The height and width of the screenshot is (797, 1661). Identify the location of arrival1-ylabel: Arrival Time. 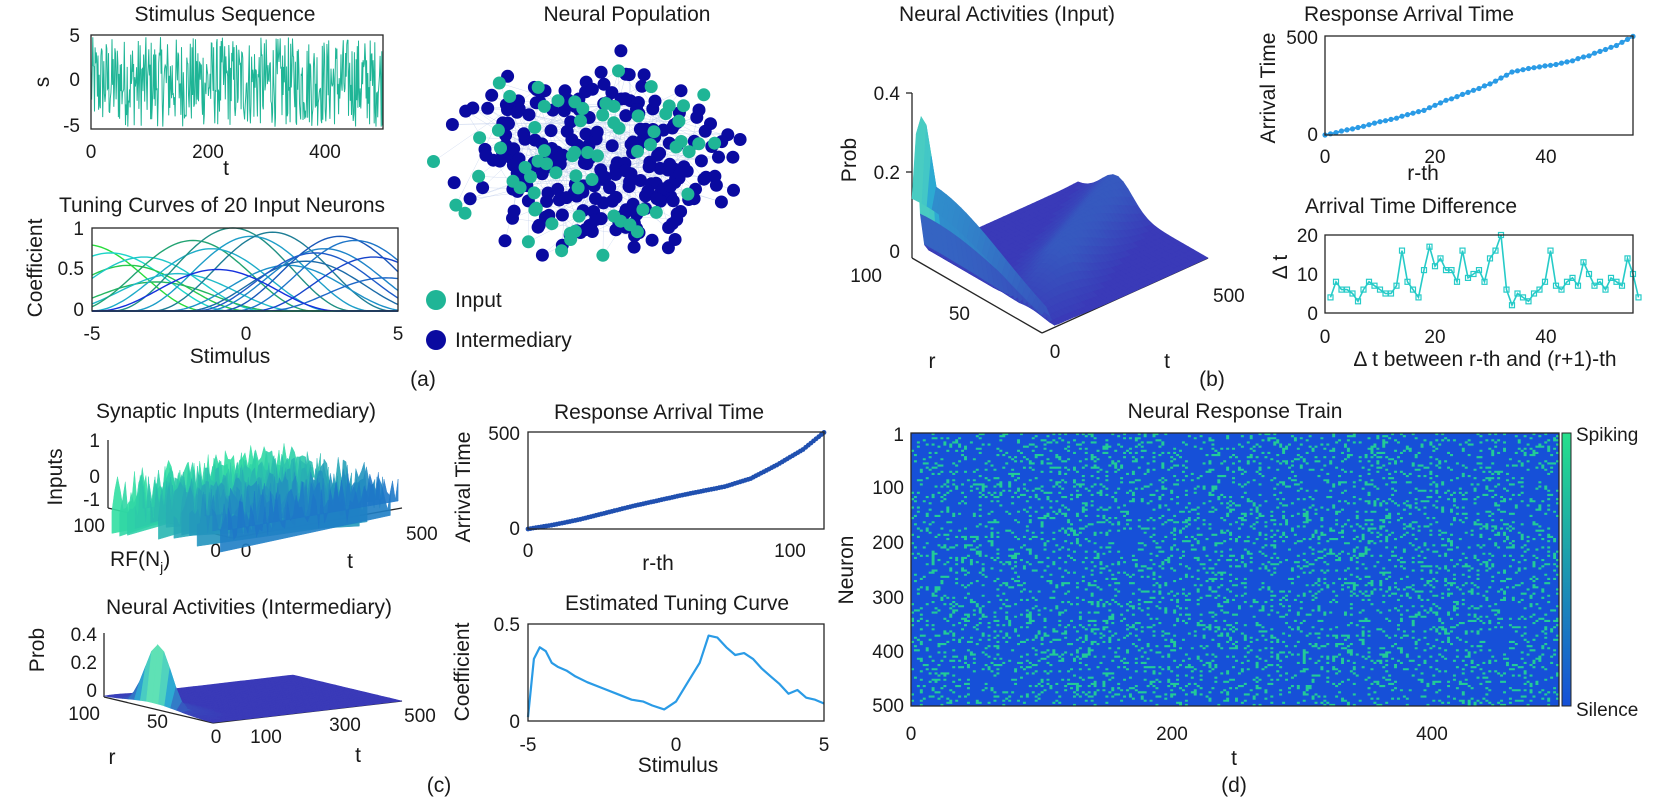
(1268, 88).